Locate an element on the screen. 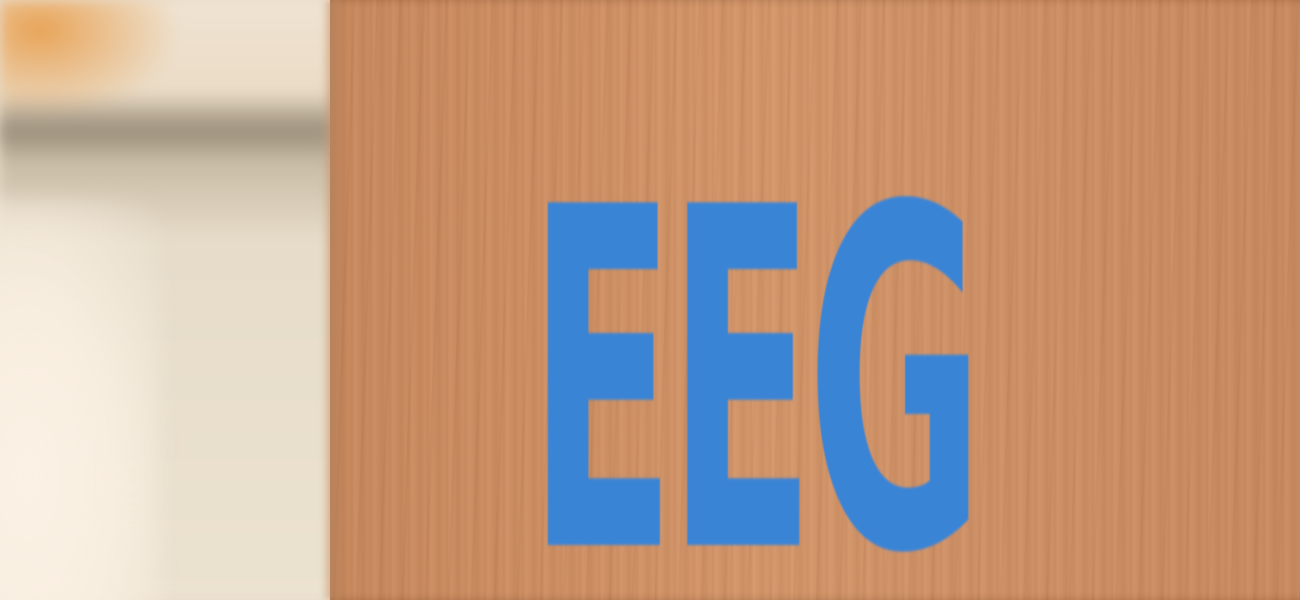 This screenshot has width=1300, height=600. blurred-light-object is located at coordinates (80, 400).